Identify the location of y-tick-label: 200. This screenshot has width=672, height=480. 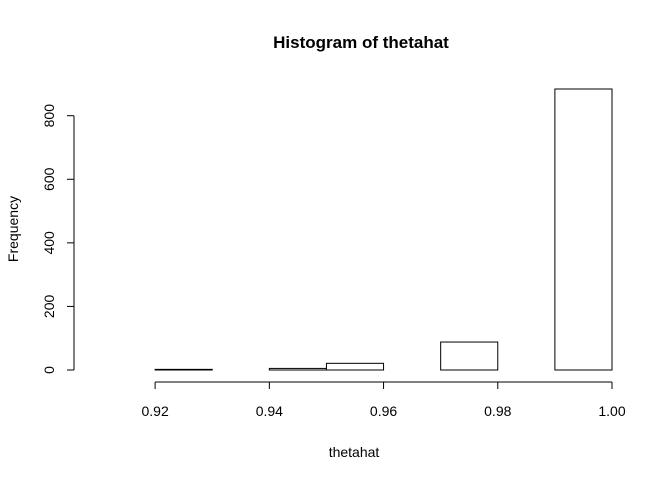
(49, 307).